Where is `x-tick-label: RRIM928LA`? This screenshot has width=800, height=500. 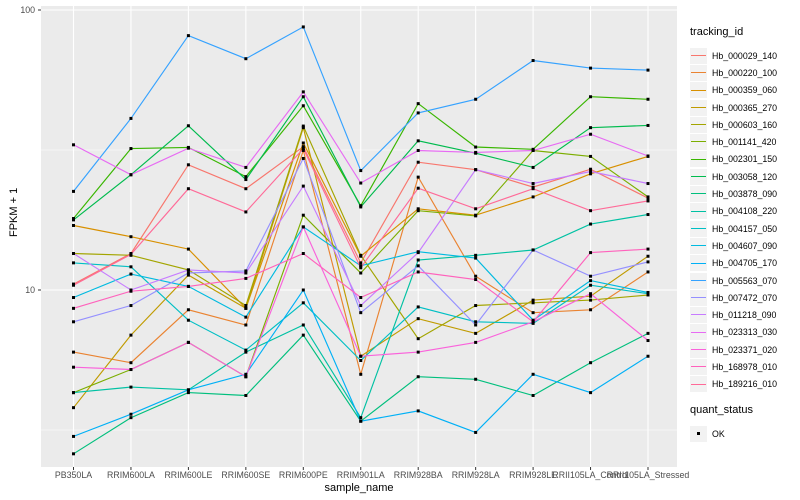 x-tick-label: RRIM928LA is located at coordinates (476, 475).